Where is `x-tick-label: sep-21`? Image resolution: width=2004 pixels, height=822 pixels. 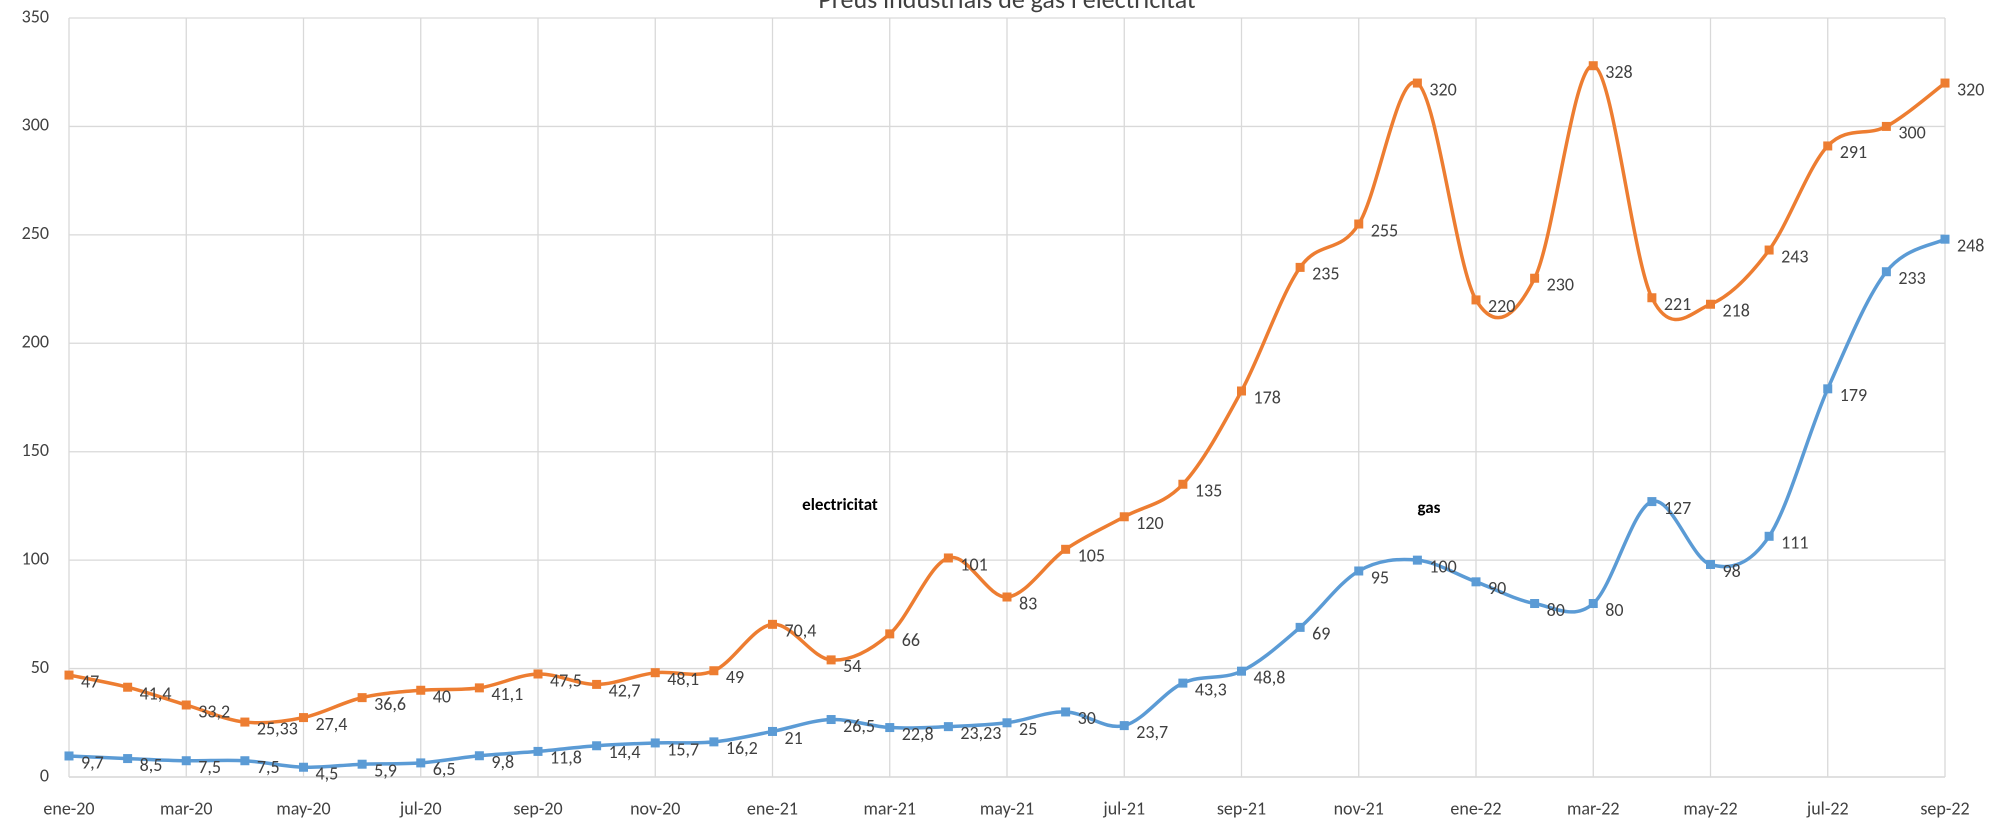 x-tick-label: sep-21 is located at coordinates (1241, 808).